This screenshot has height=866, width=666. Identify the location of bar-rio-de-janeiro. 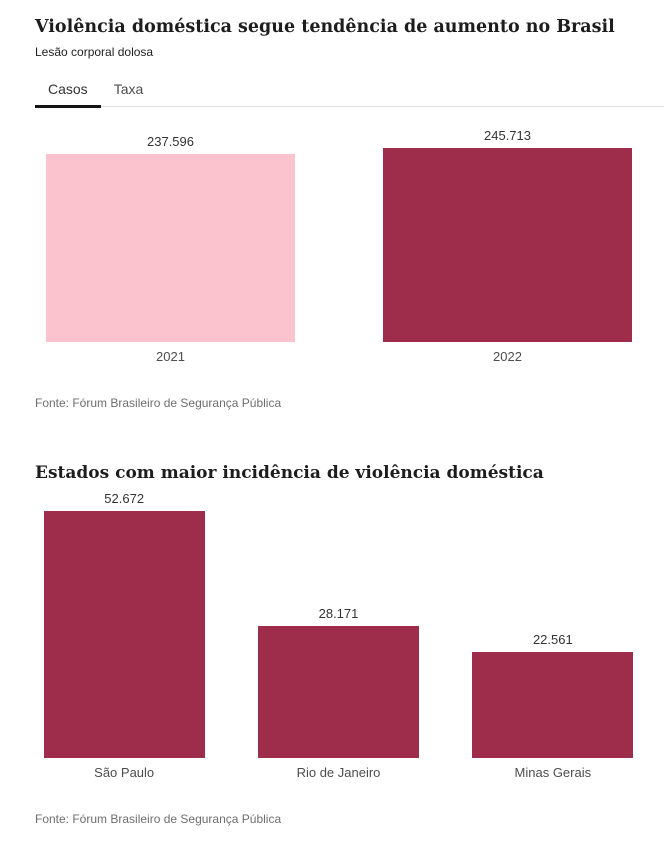
(338, 692).